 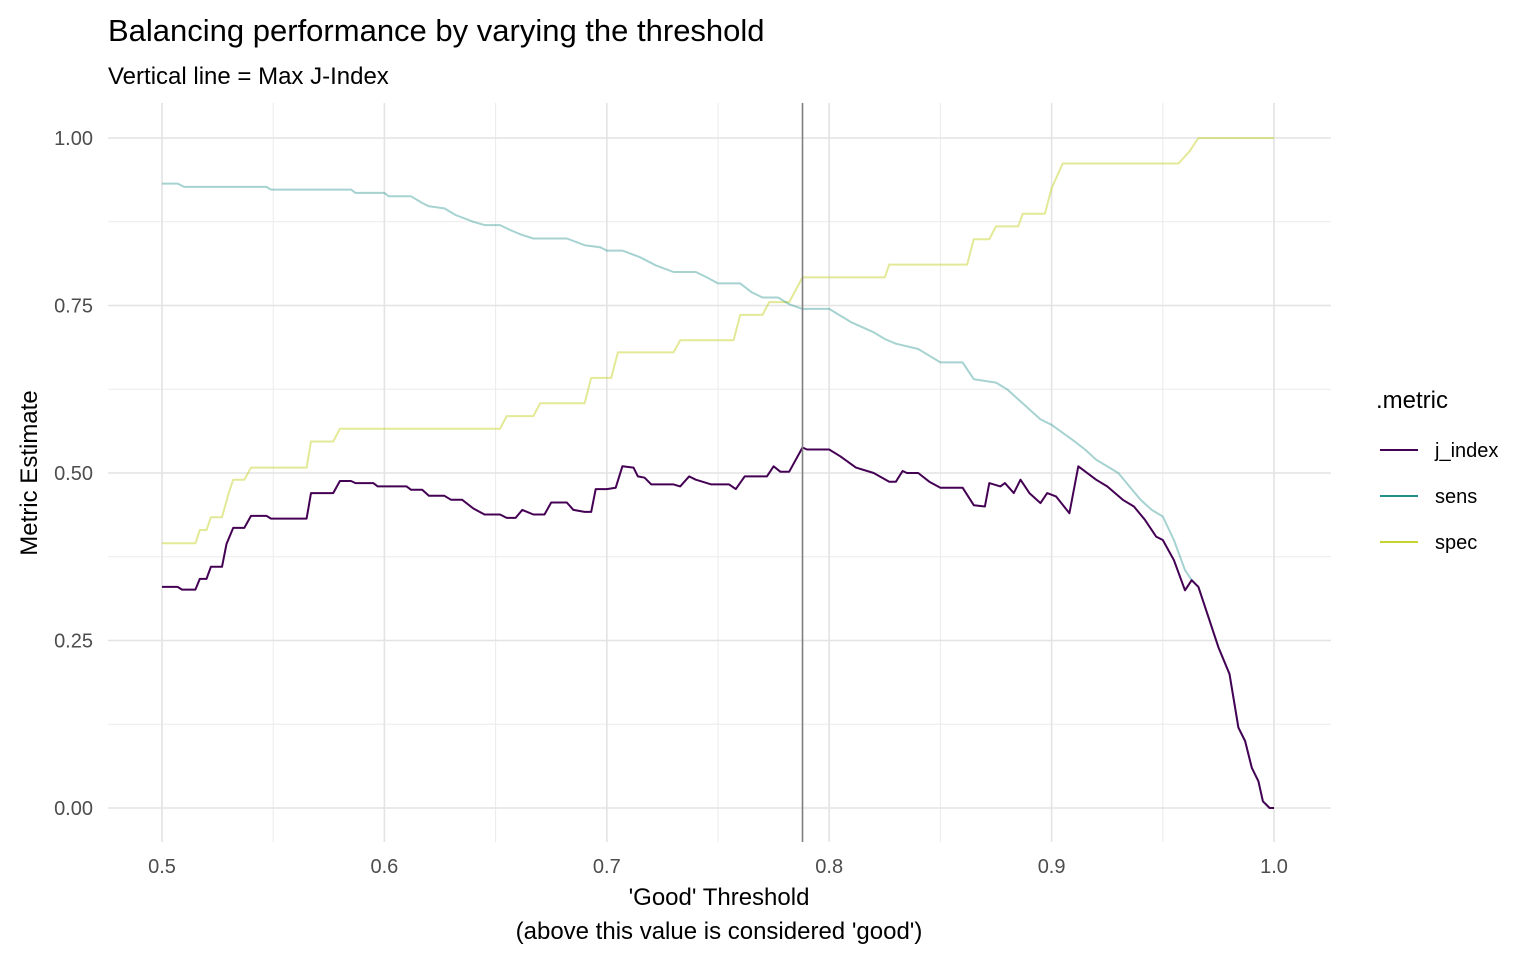 What do you see at coordinates (73, 139) in the screenshot?
I see `y-tick-label: 1.00` at bounding box center [73, 139].